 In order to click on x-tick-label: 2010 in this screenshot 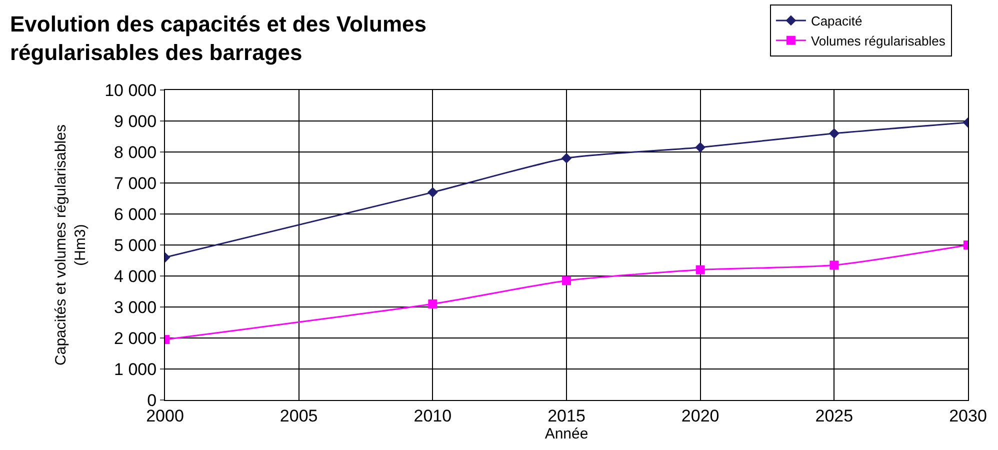, I will do `click(433, 416)`.